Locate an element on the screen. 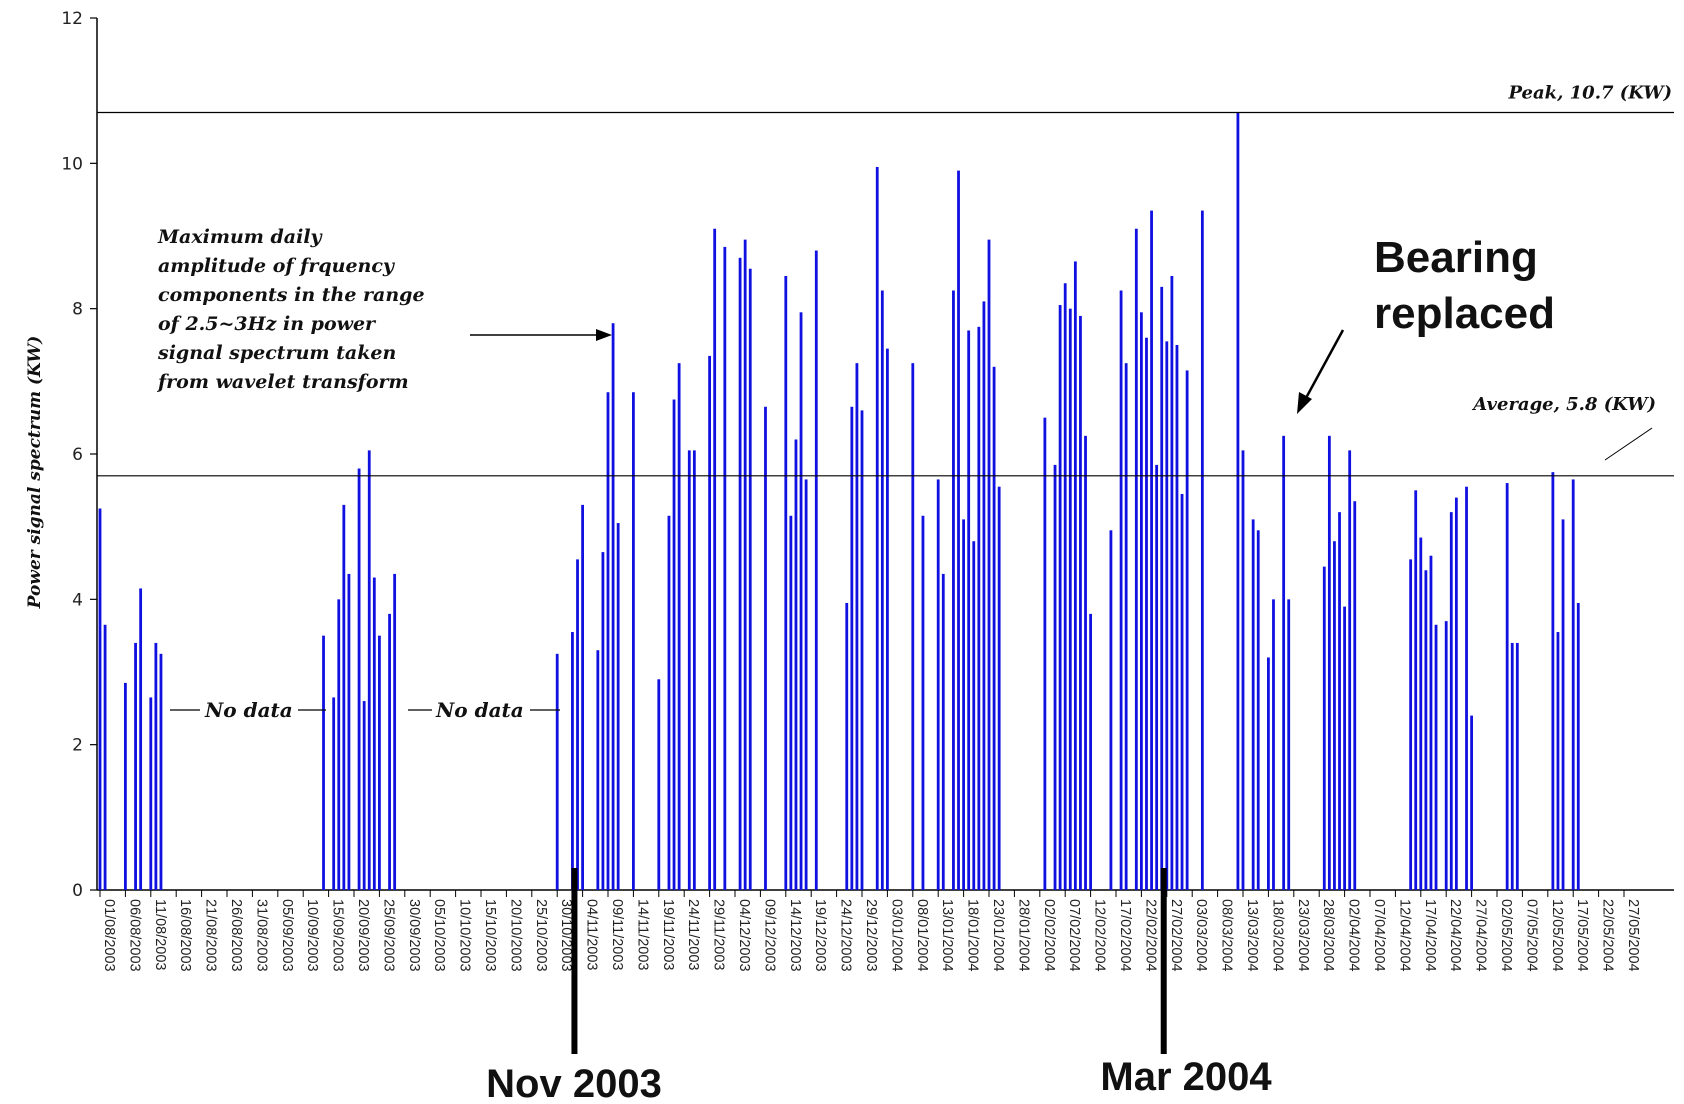 The width and height of the screenshot is (1684, 1104). x-tick-label: 24/11/2003 is located at coordinates (693, 935).